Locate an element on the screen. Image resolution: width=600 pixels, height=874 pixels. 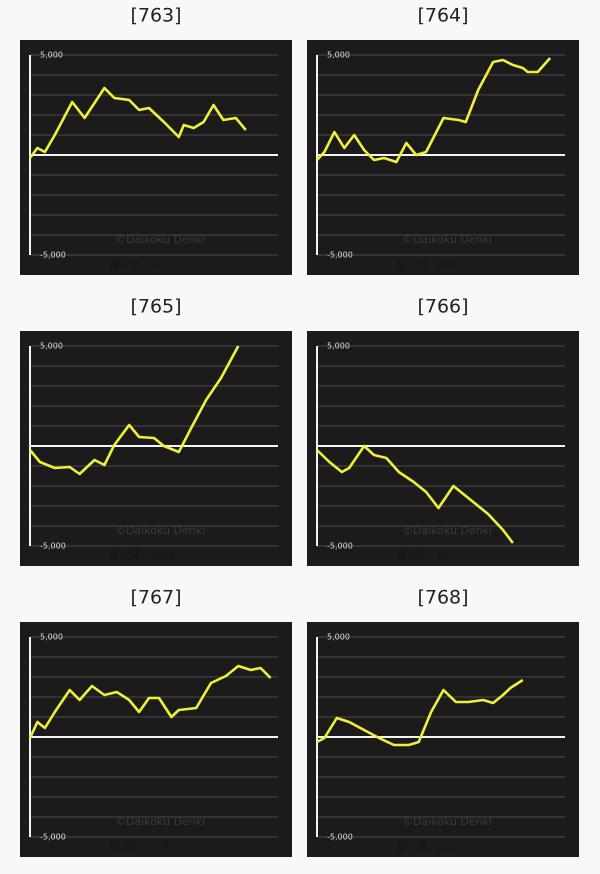
chart-title: [766] is located at coordinates (442, 307).